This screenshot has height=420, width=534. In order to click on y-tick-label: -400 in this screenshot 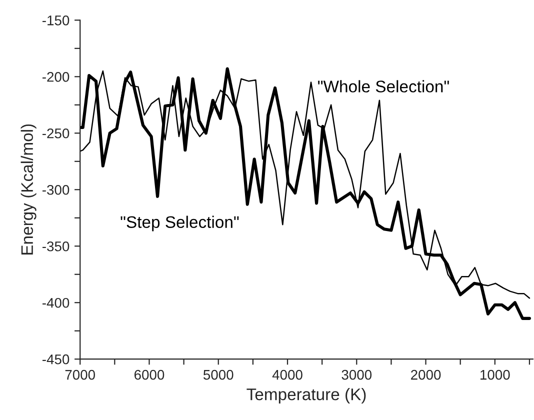, I will do `click(56, 303)`.